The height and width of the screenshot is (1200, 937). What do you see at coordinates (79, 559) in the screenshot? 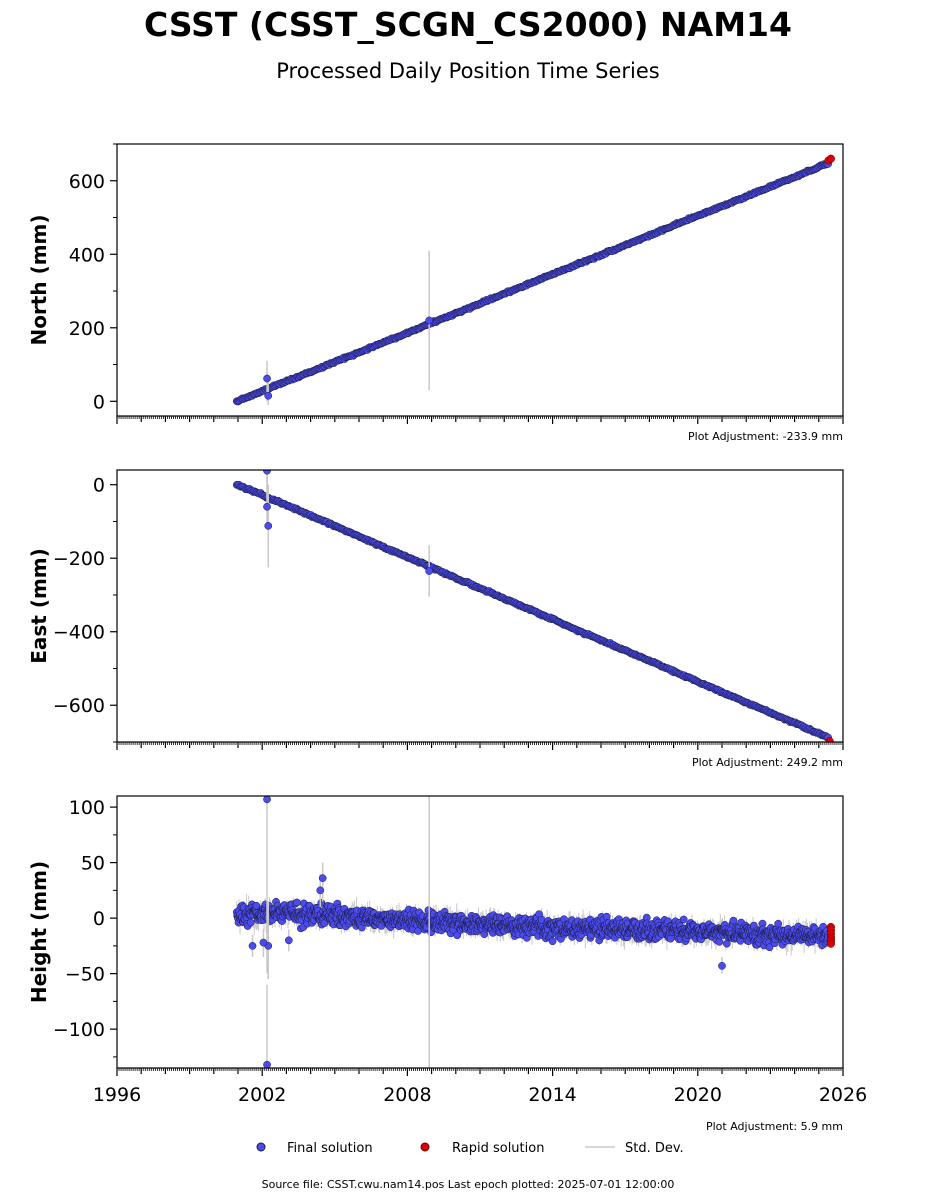
I see `y-tick-label: −200` at bounding box center [79, 559].